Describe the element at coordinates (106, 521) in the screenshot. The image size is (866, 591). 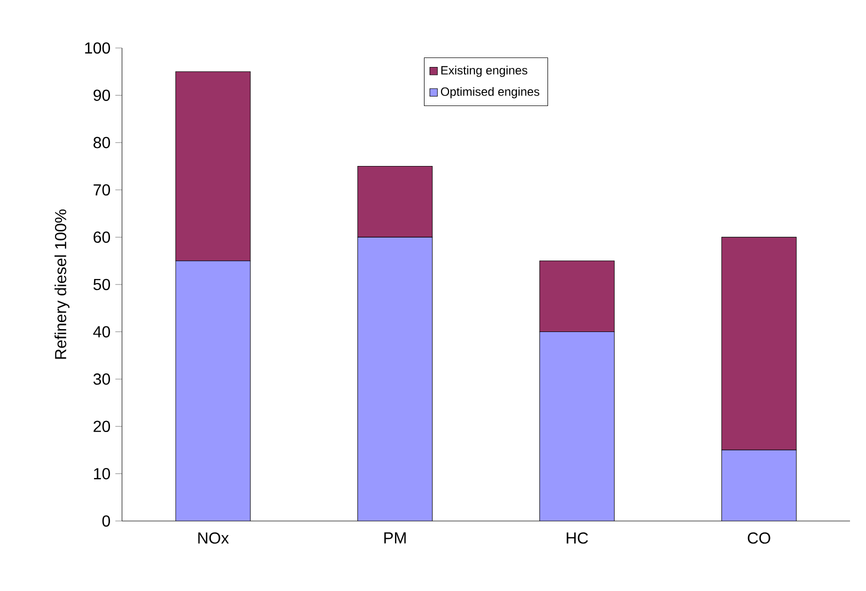
I see `y-tick-label: 0` at that location.